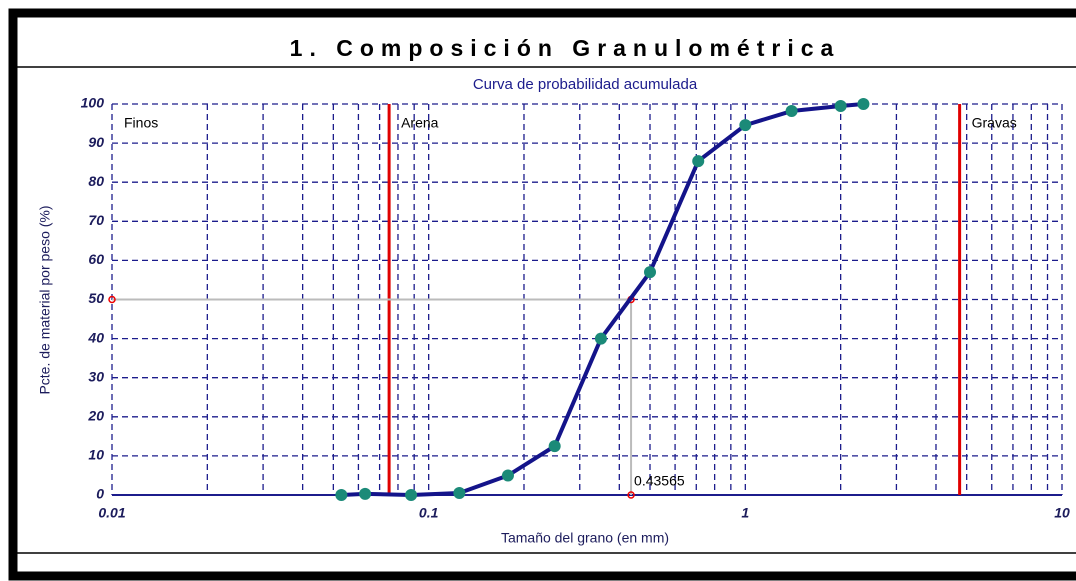 The width and height of the screenshot is (1076, 581). I want to click on x-tick-label: 0.1, so click(429, 513).